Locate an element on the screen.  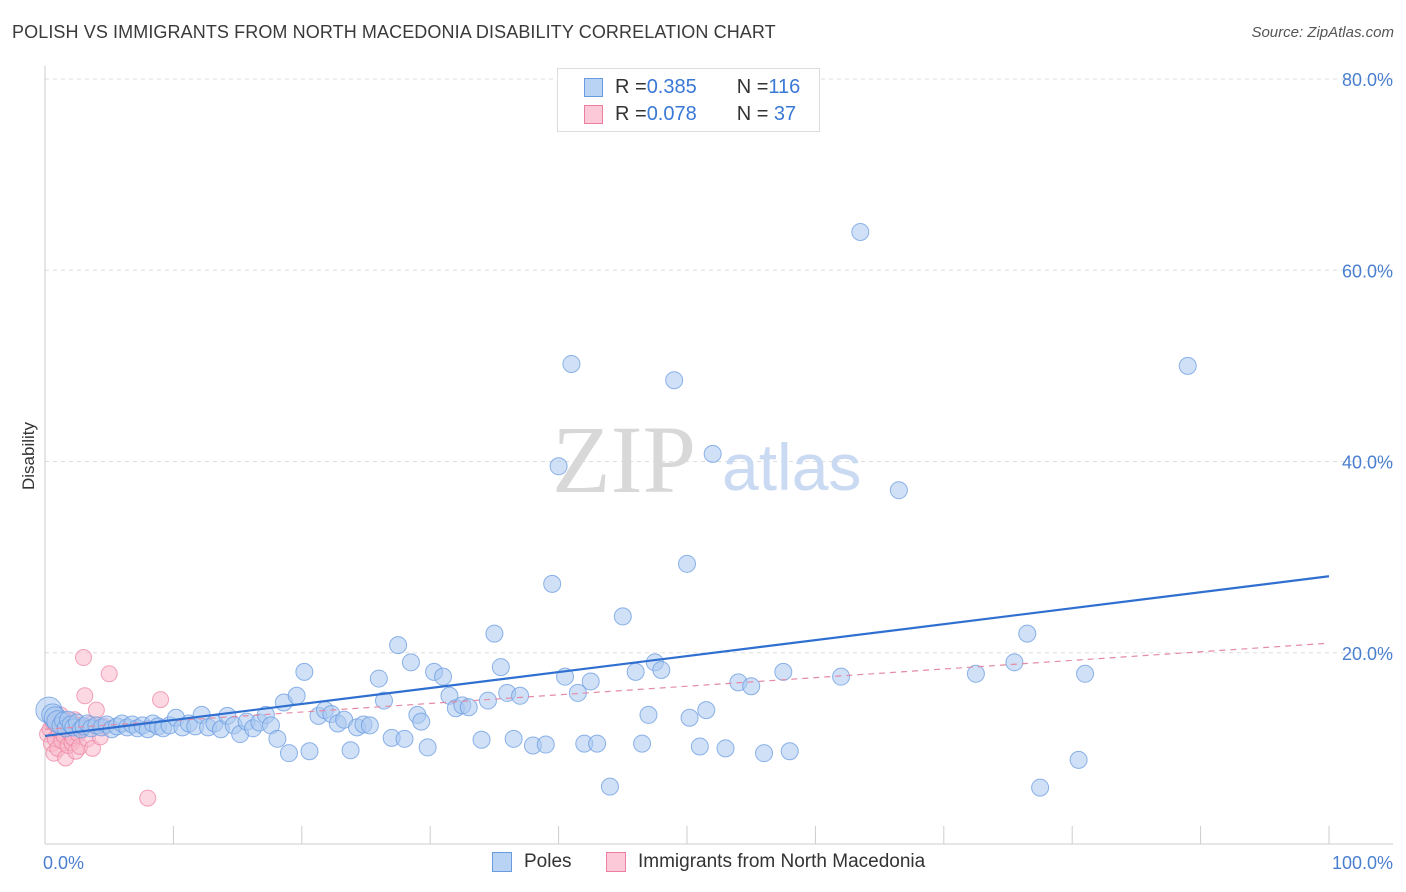
legend-item-macedonia: Immigrants from North Macedonia is located at coordinates (765, 862).